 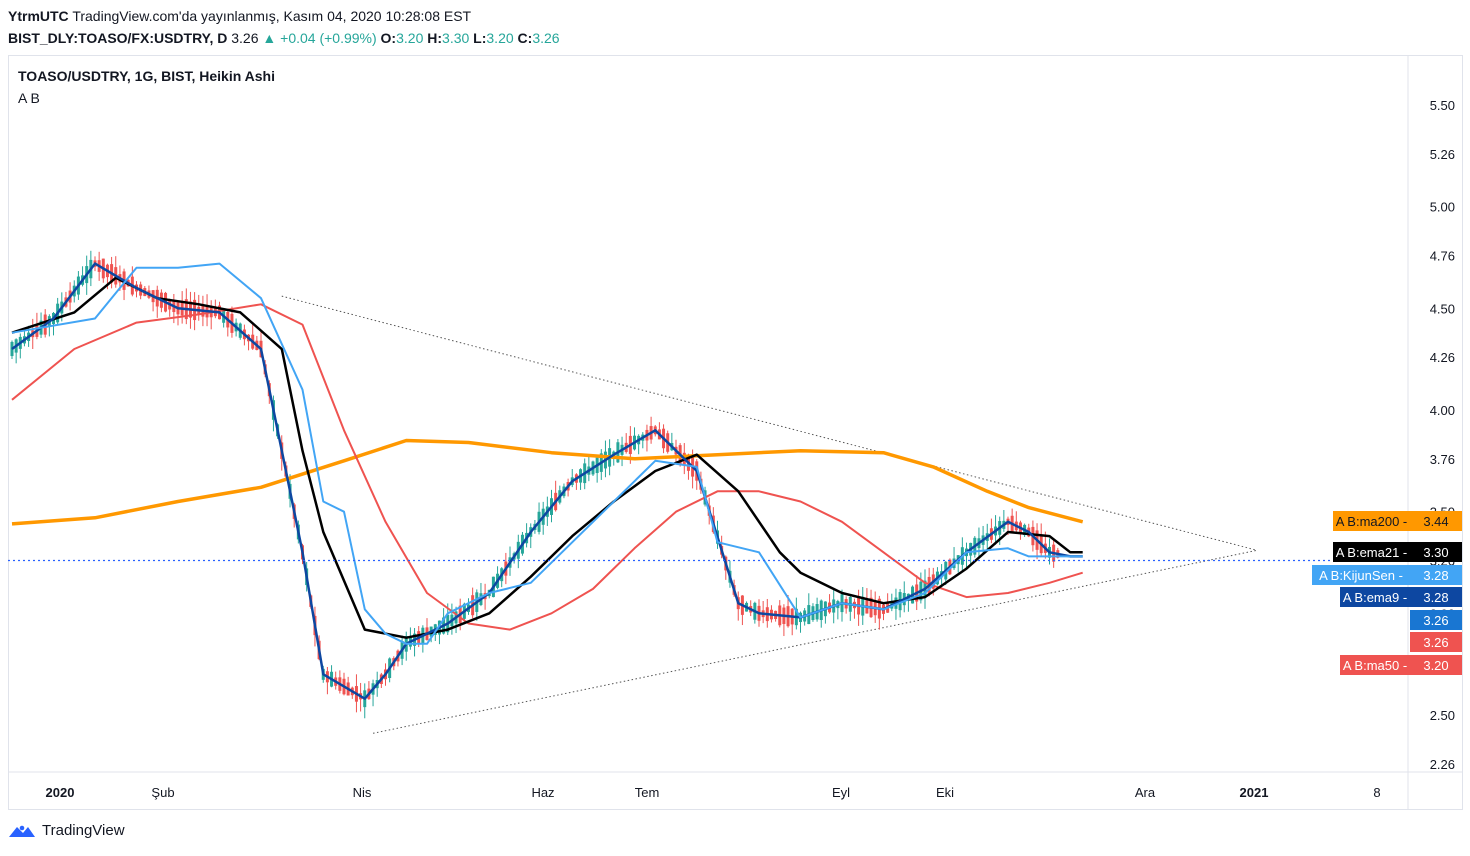 I want to click on x-tick-label: Nis, so click(x=362, y=792).